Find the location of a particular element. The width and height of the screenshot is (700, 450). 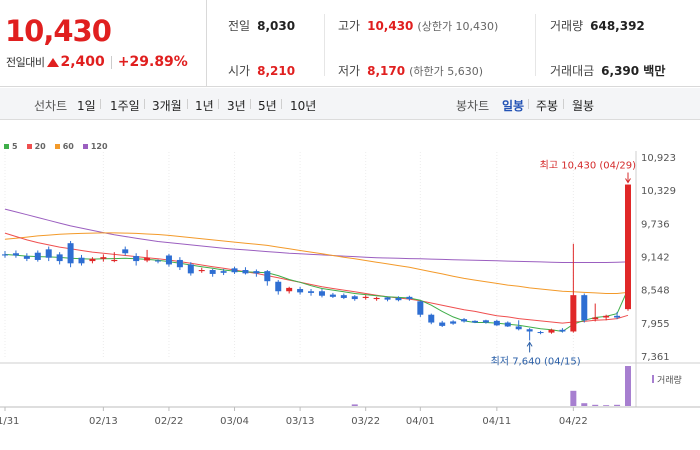

stat-value: 8,210 is located at coordinates (276, 71).